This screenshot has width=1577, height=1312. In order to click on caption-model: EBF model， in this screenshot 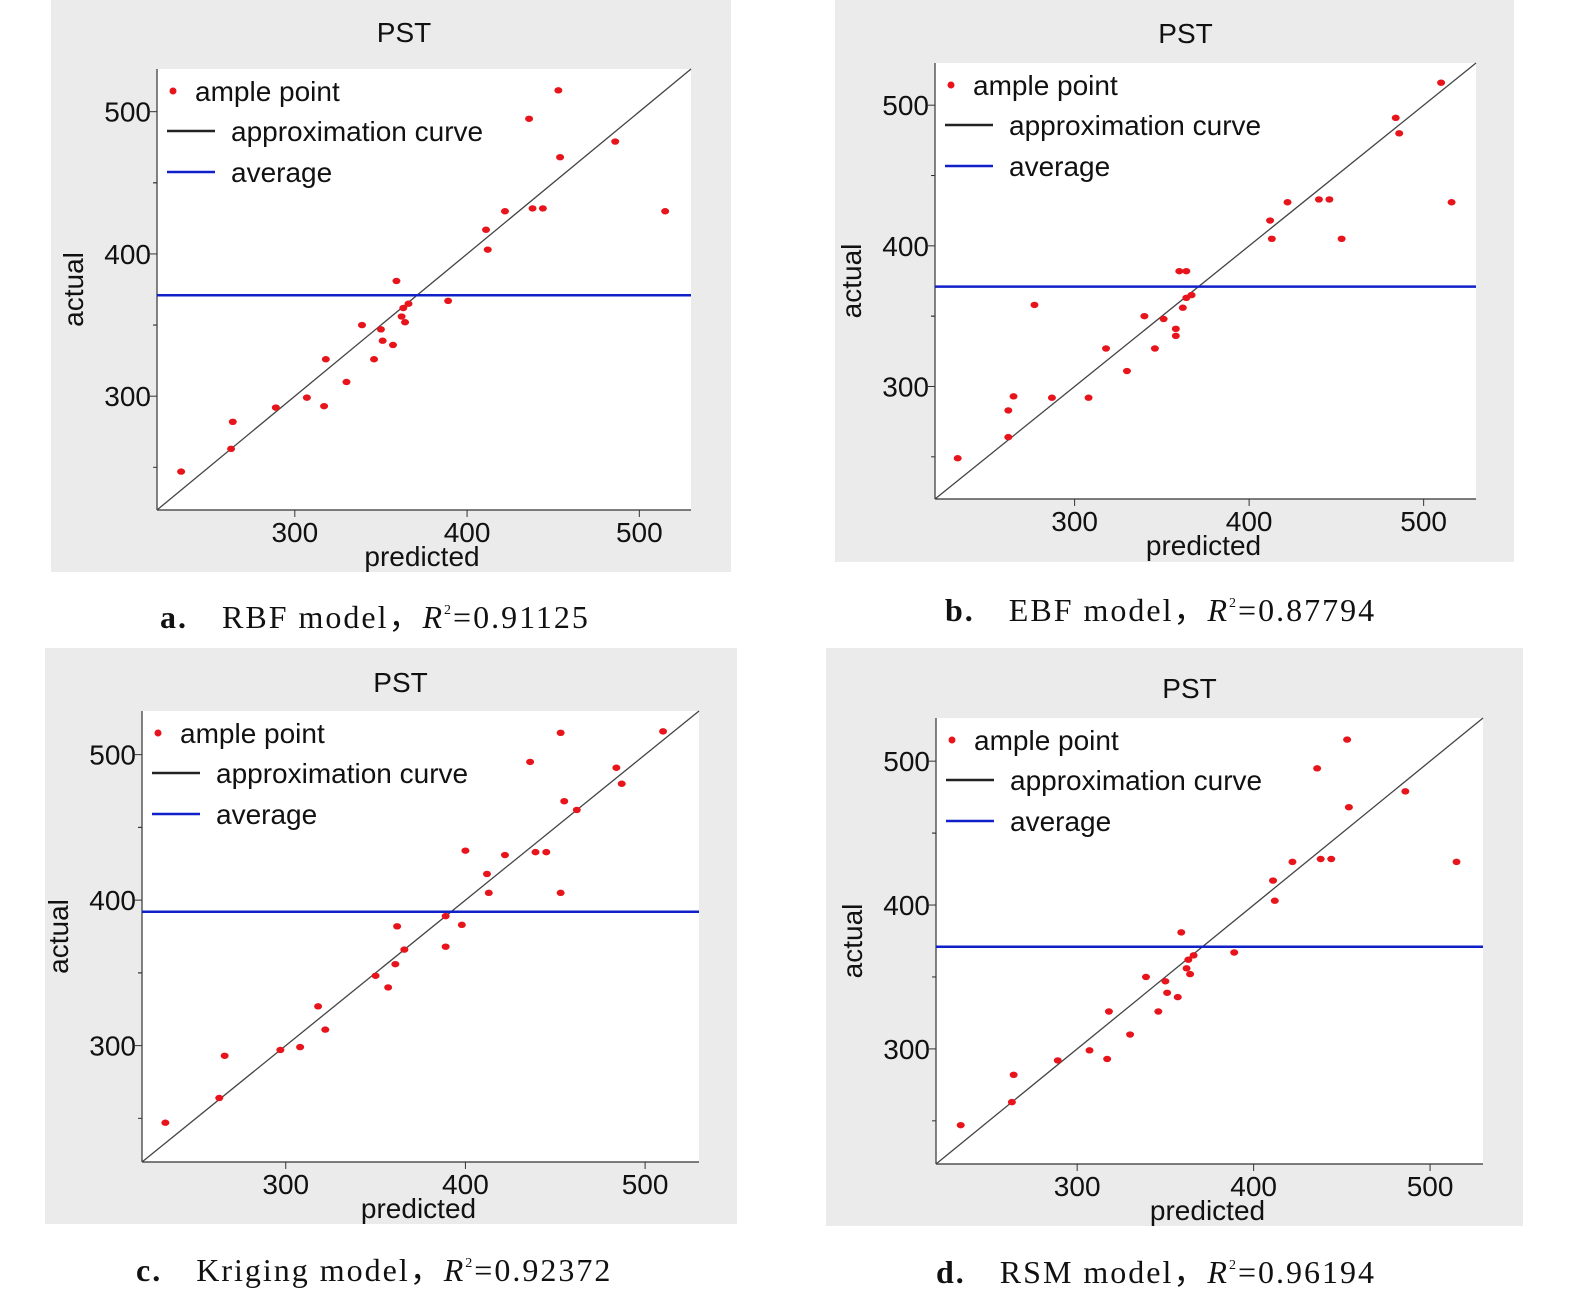, I will do `click(1108, 610)`.